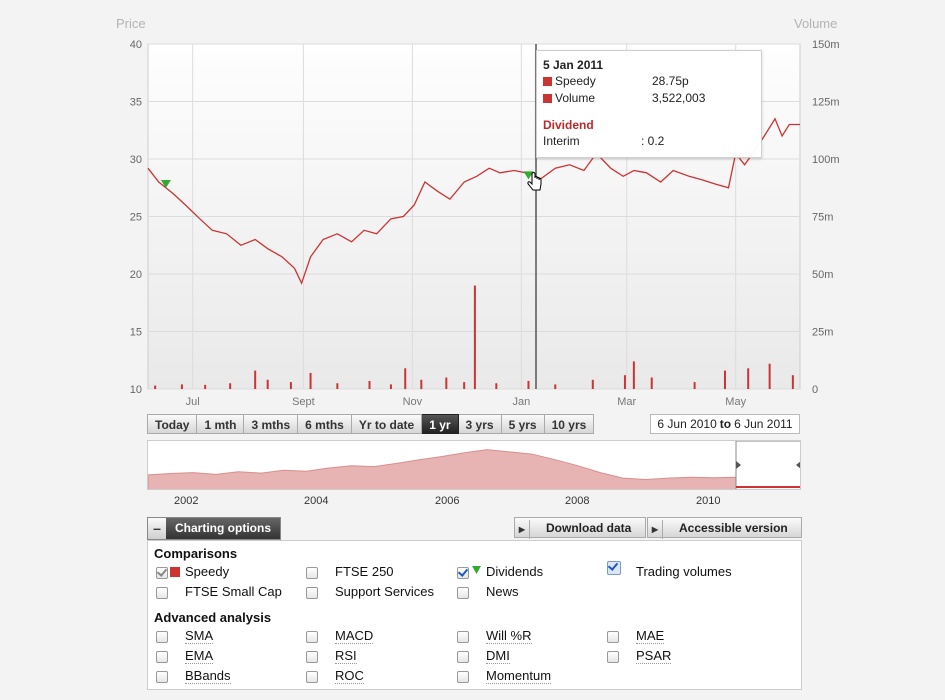  I want to click on indicator-rsi: RSI, so click(331, 656).